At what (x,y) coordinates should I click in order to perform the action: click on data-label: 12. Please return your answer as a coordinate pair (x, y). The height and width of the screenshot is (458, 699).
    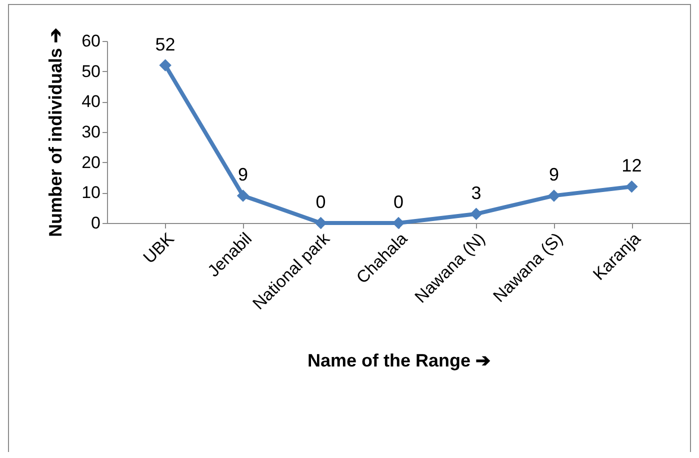
    Looking at the image, I should click on (632, 166).